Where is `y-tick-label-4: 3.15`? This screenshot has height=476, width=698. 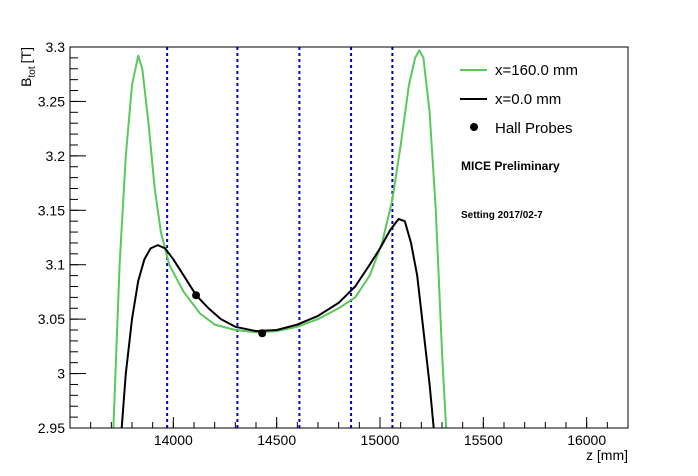
y-tick-label-4: 3.15 is located at coordinates (51, 210).